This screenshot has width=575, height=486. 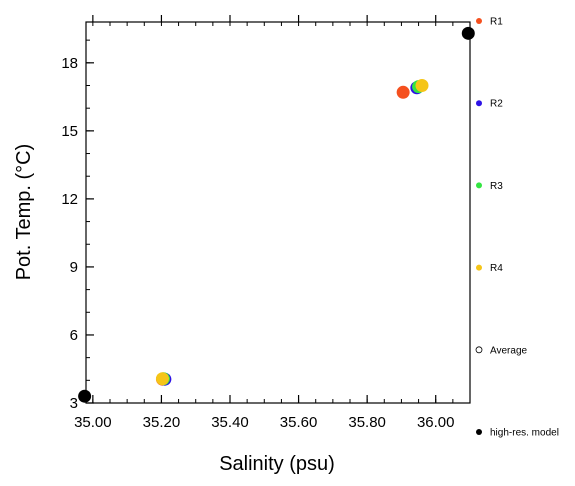 What do you see at coordinates (509, 350) in the screenshot?
I see `legend-label-average: Average` at bounding box center [509, 350].